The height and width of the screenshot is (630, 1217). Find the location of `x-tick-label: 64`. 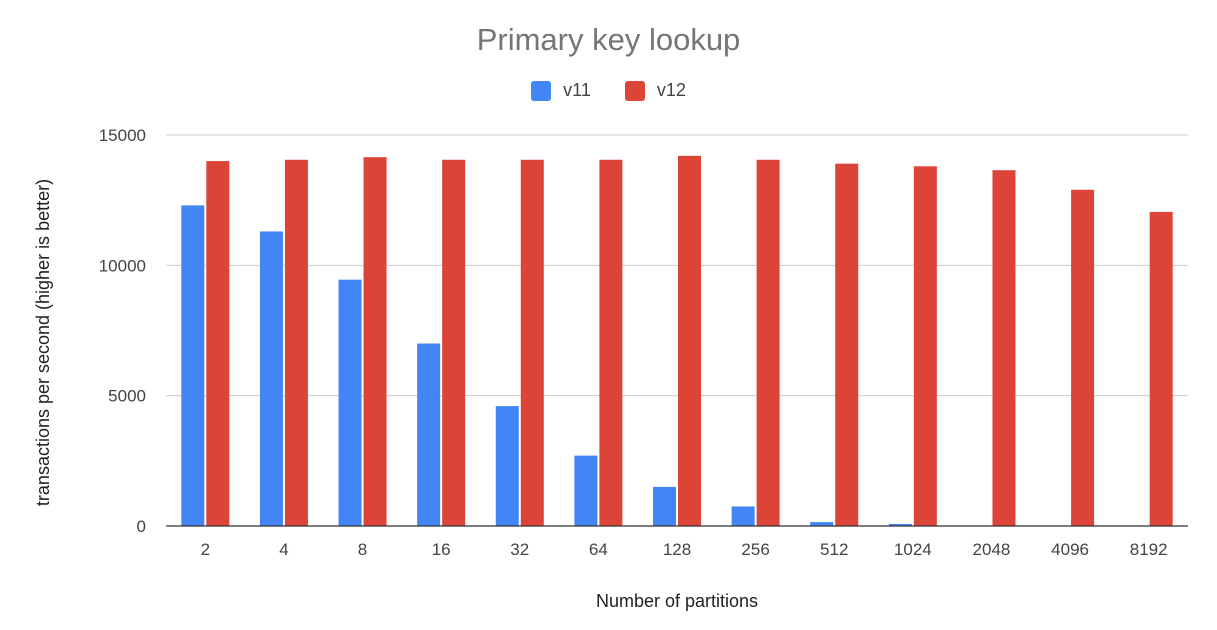

x-tick-label: 64 is located at coordinates (598, 549).